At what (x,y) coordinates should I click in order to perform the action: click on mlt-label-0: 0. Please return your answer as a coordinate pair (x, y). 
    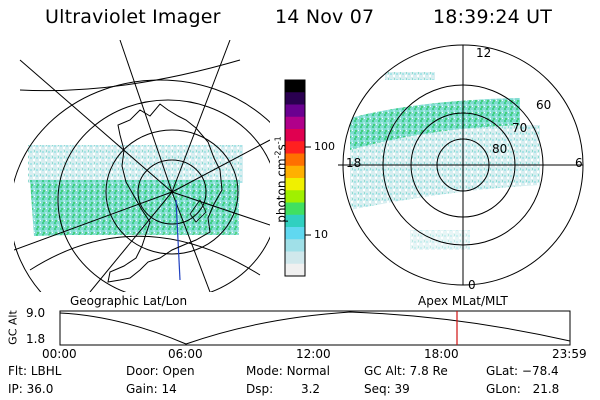
    Looking at the image, I should click on (472, 285).